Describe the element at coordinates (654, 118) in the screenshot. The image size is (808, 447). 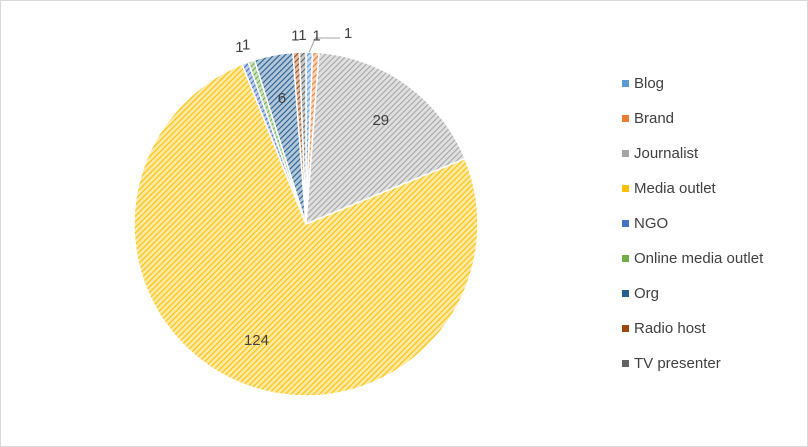
I see `legend-label: Brand` at that location.